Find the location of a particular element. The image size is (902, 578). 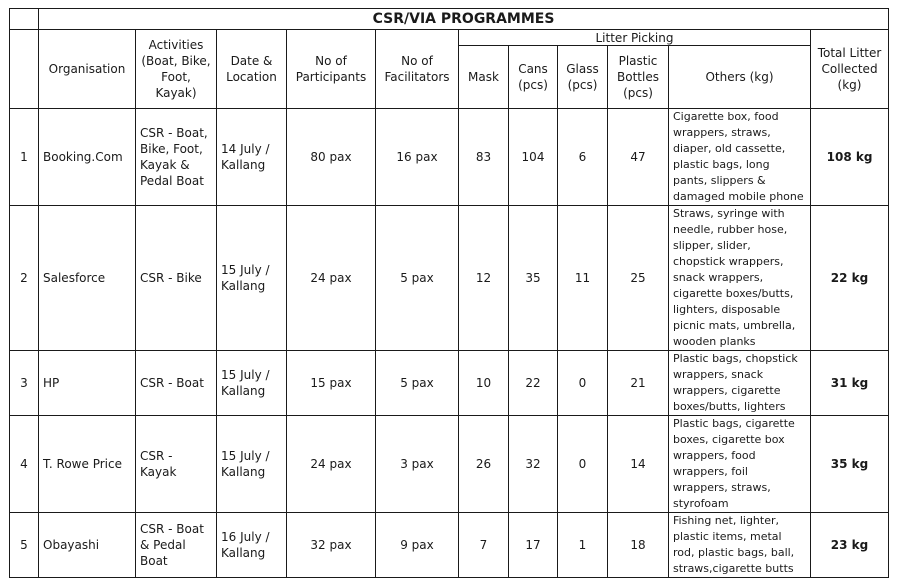

index-header-blank is located at coordinates (24, 69).